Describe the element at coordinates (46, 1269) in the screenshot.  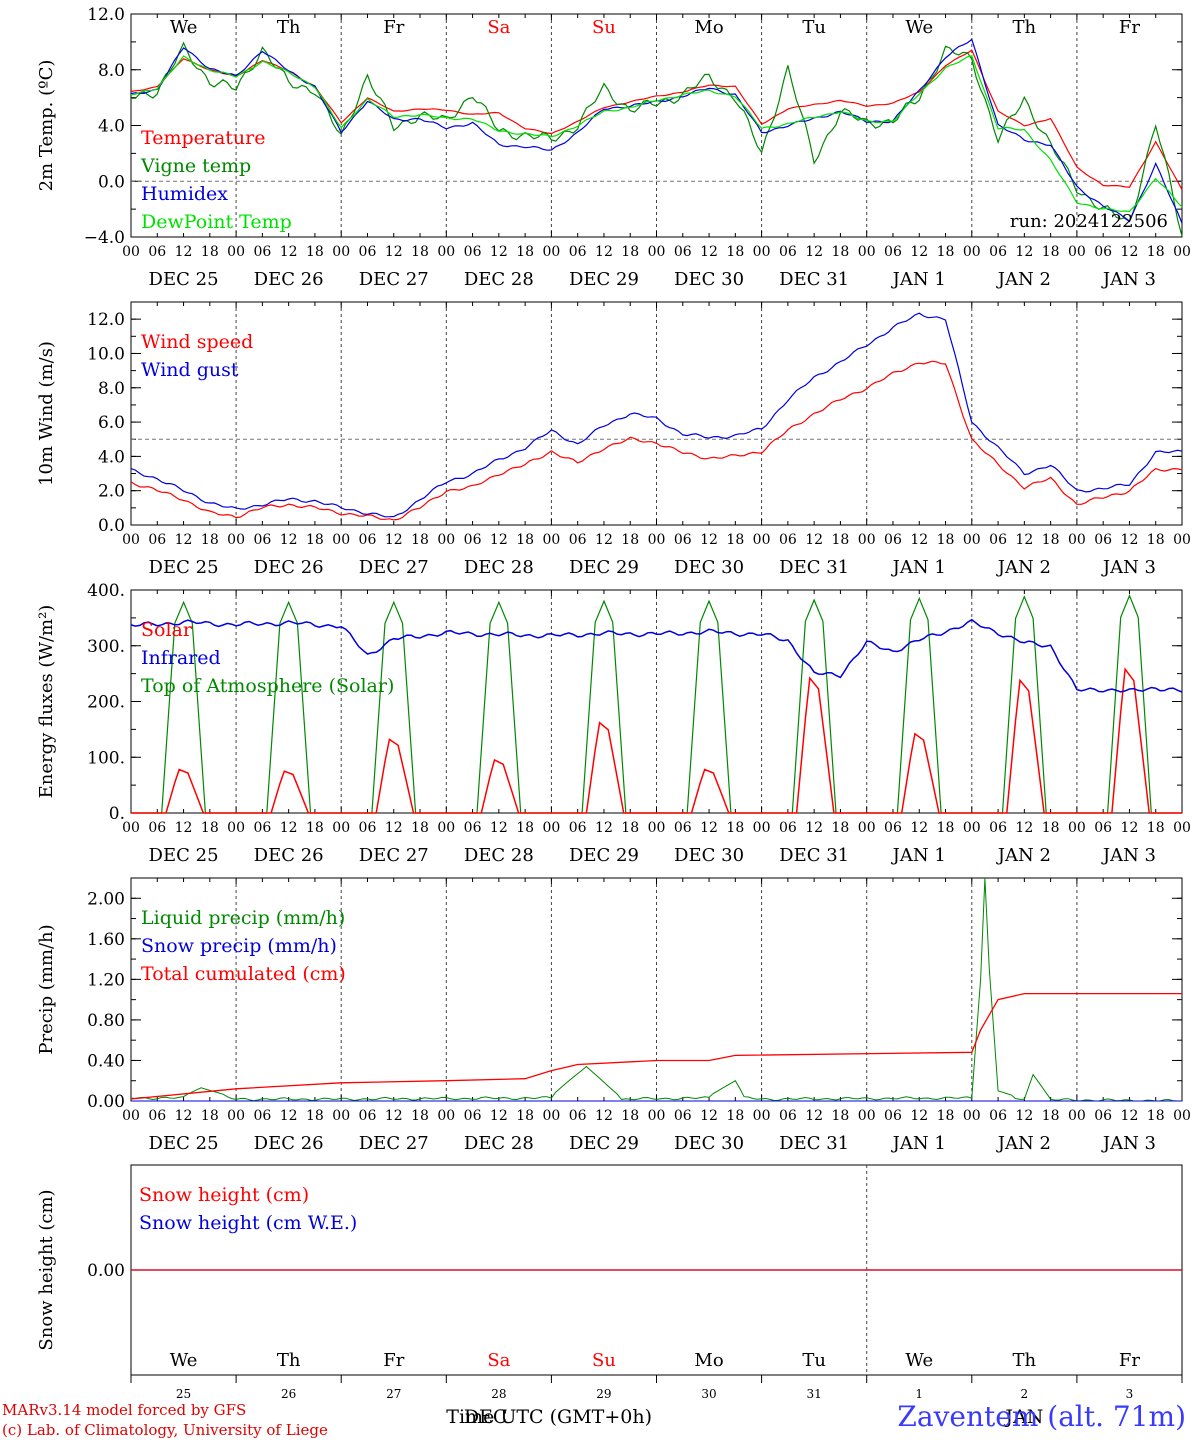
I see `y-axis-label: Snow height (cm)` at that location.